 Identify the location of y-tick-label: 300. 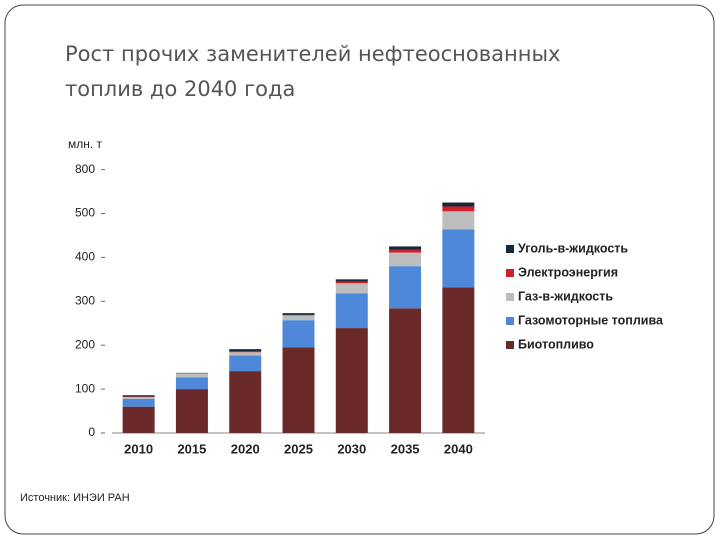
(85, 300).